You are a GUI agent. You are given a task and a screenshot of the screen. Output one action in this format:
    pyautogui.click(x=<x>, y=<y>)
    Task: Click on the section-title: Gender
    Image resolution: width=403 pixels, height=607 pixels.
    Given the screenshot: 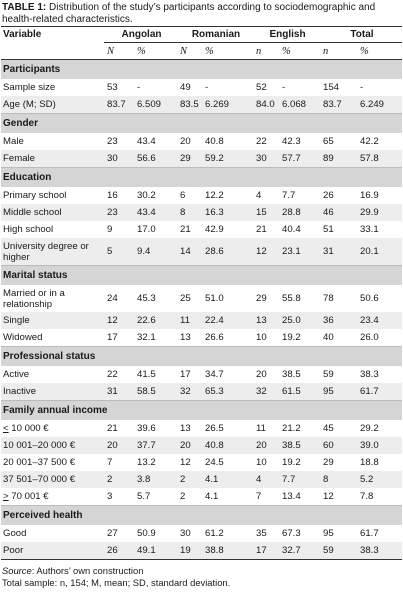 What is the action you would take?
    pyautogui.click(x=201, y=123)
    